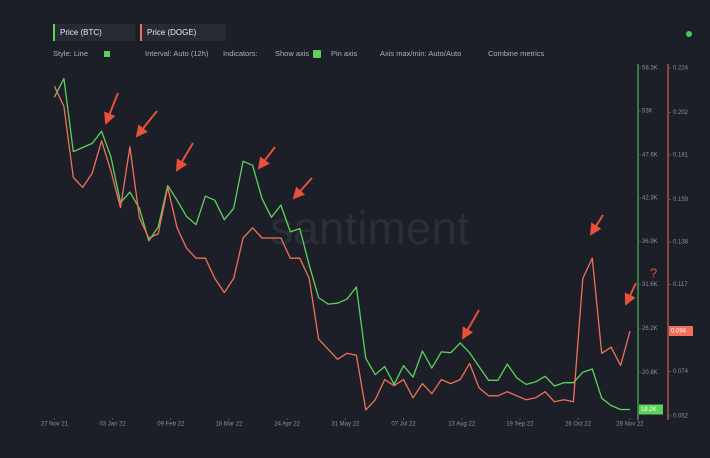 Image resolution: width=710 pixels, height=458 pixels. What do you see at coordinates (653, 272) in the screenshot?
I see `annotation: ?` at bounding box center [653, 272].